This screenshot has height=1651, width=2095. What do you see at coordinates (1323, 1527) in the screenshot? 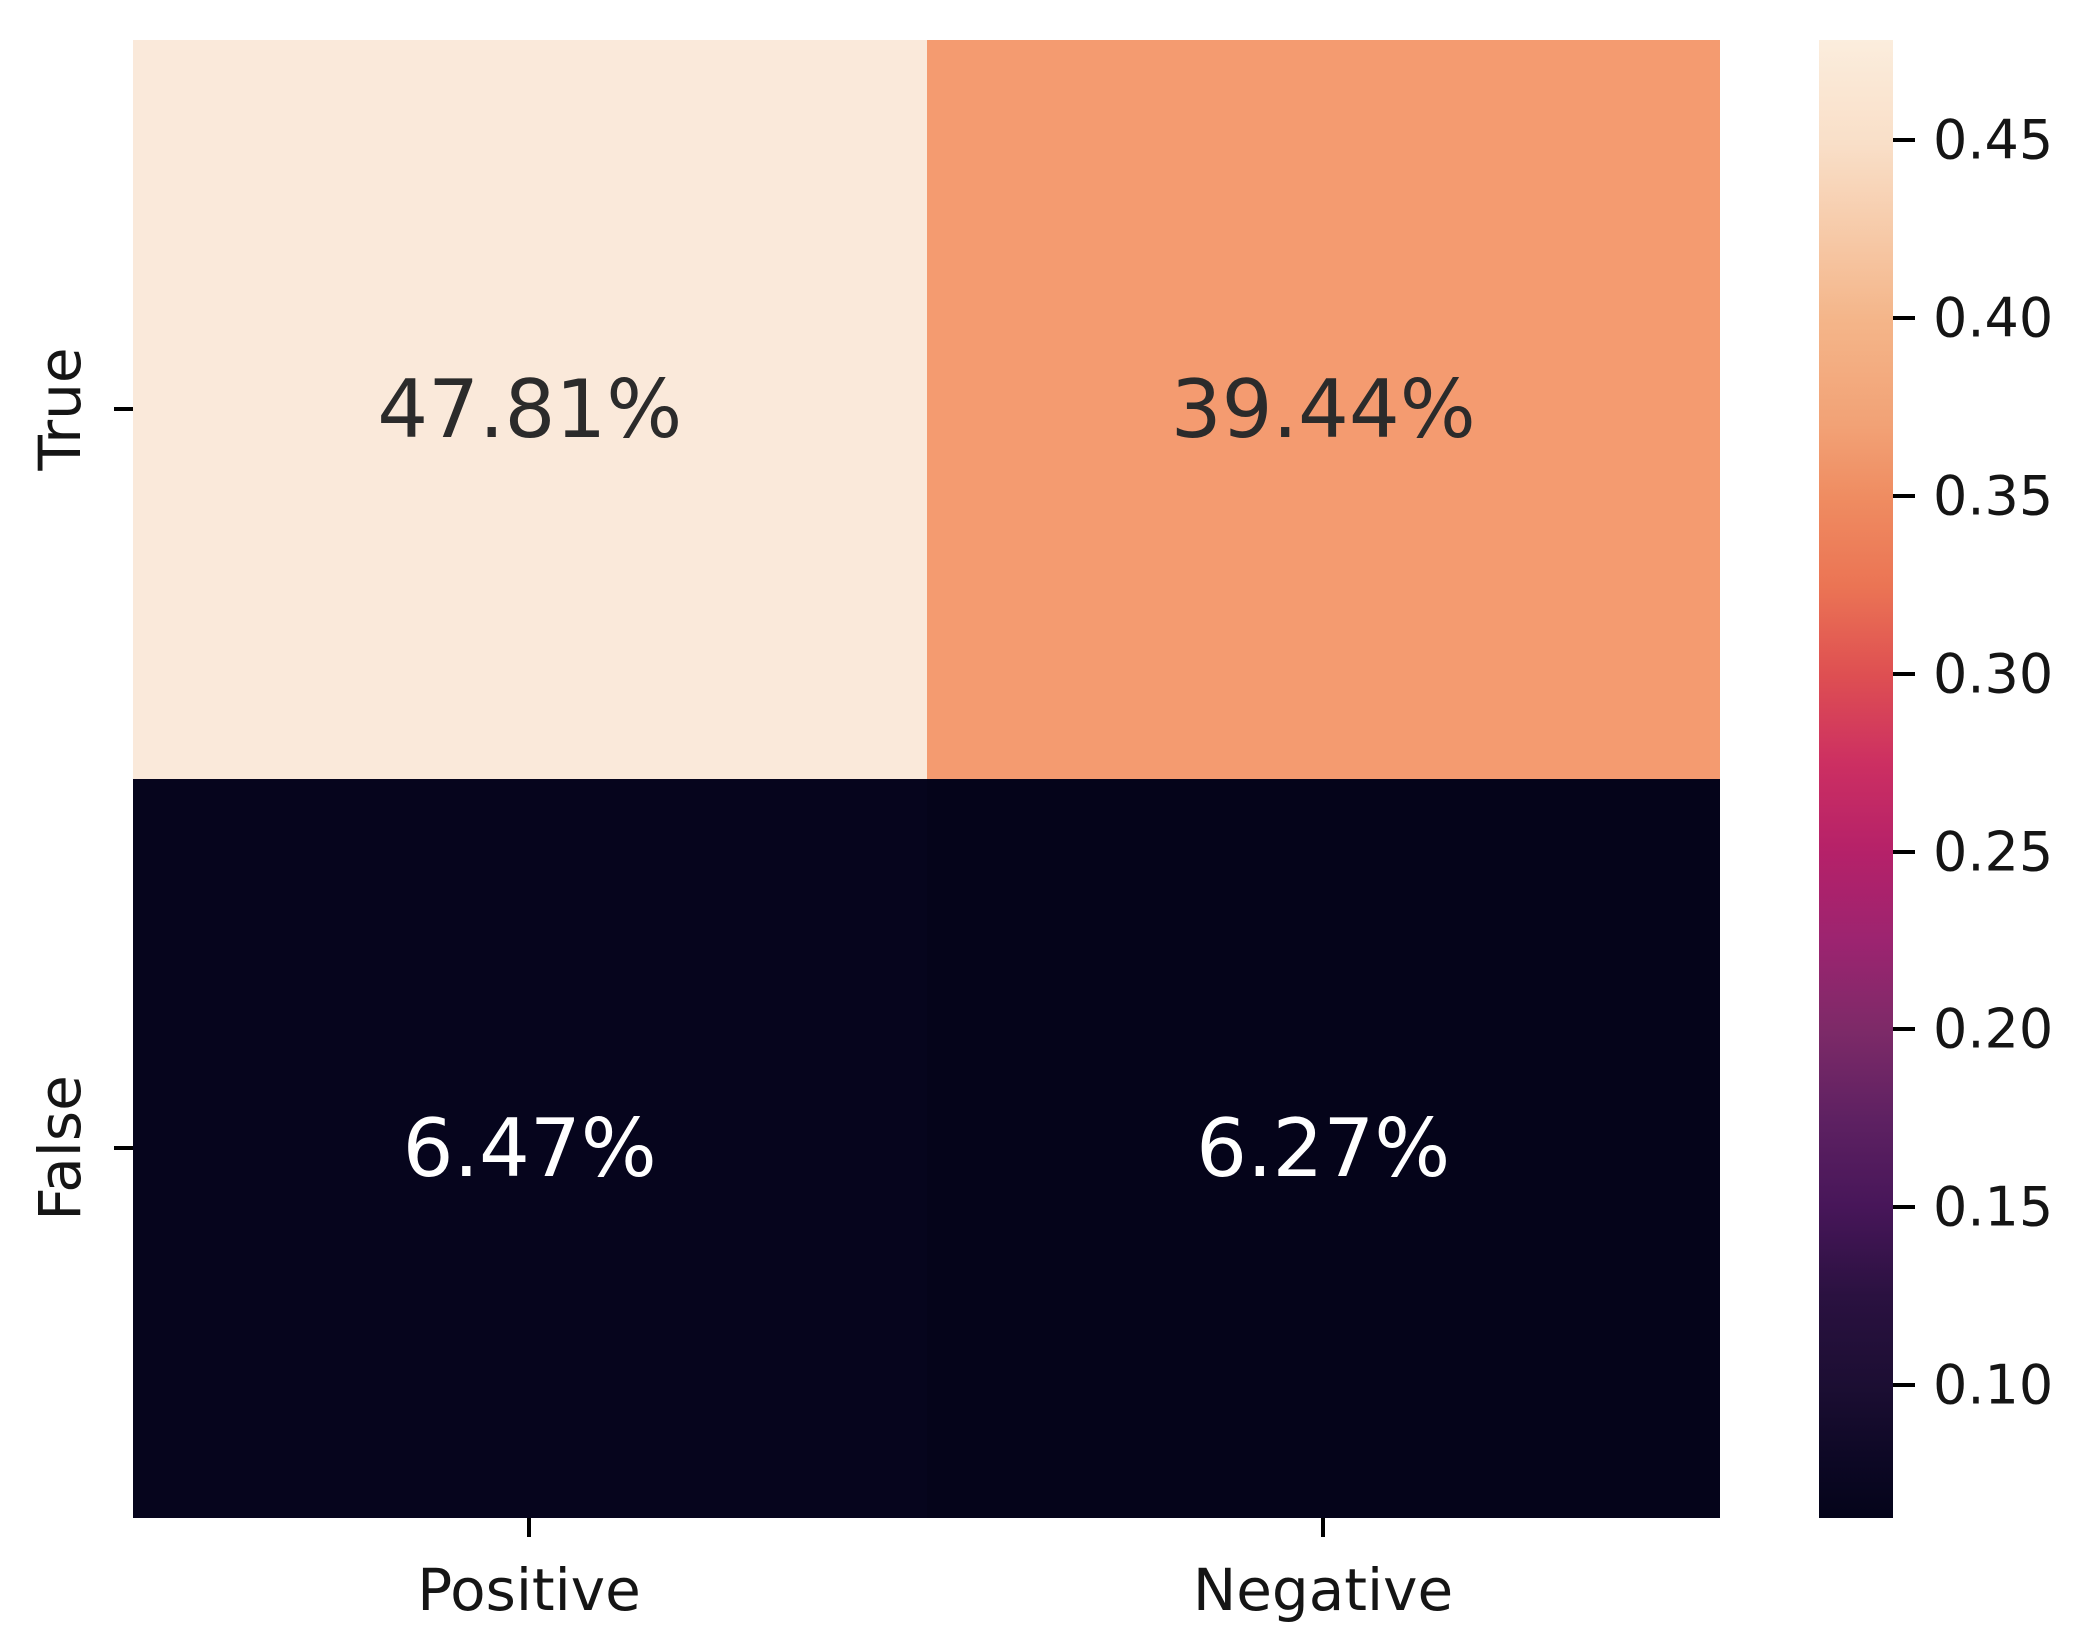
I see `x-tick-negative` at bounding box center [1323, 1527].